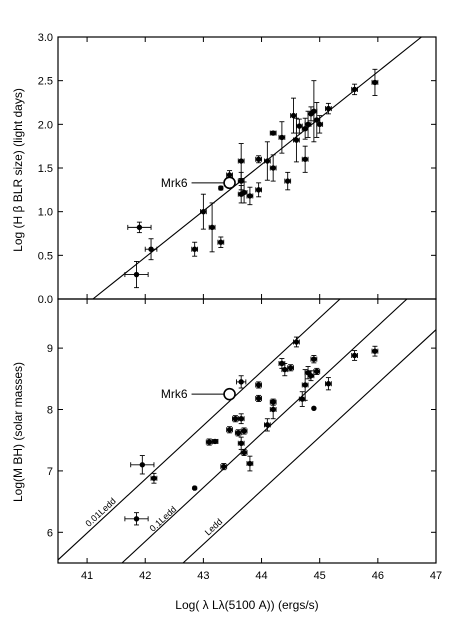 Image resolution: width=458 pixels, height=622 pixels. I want to click on eddington-line-label: 0.01Ledd, so click(100, 512).